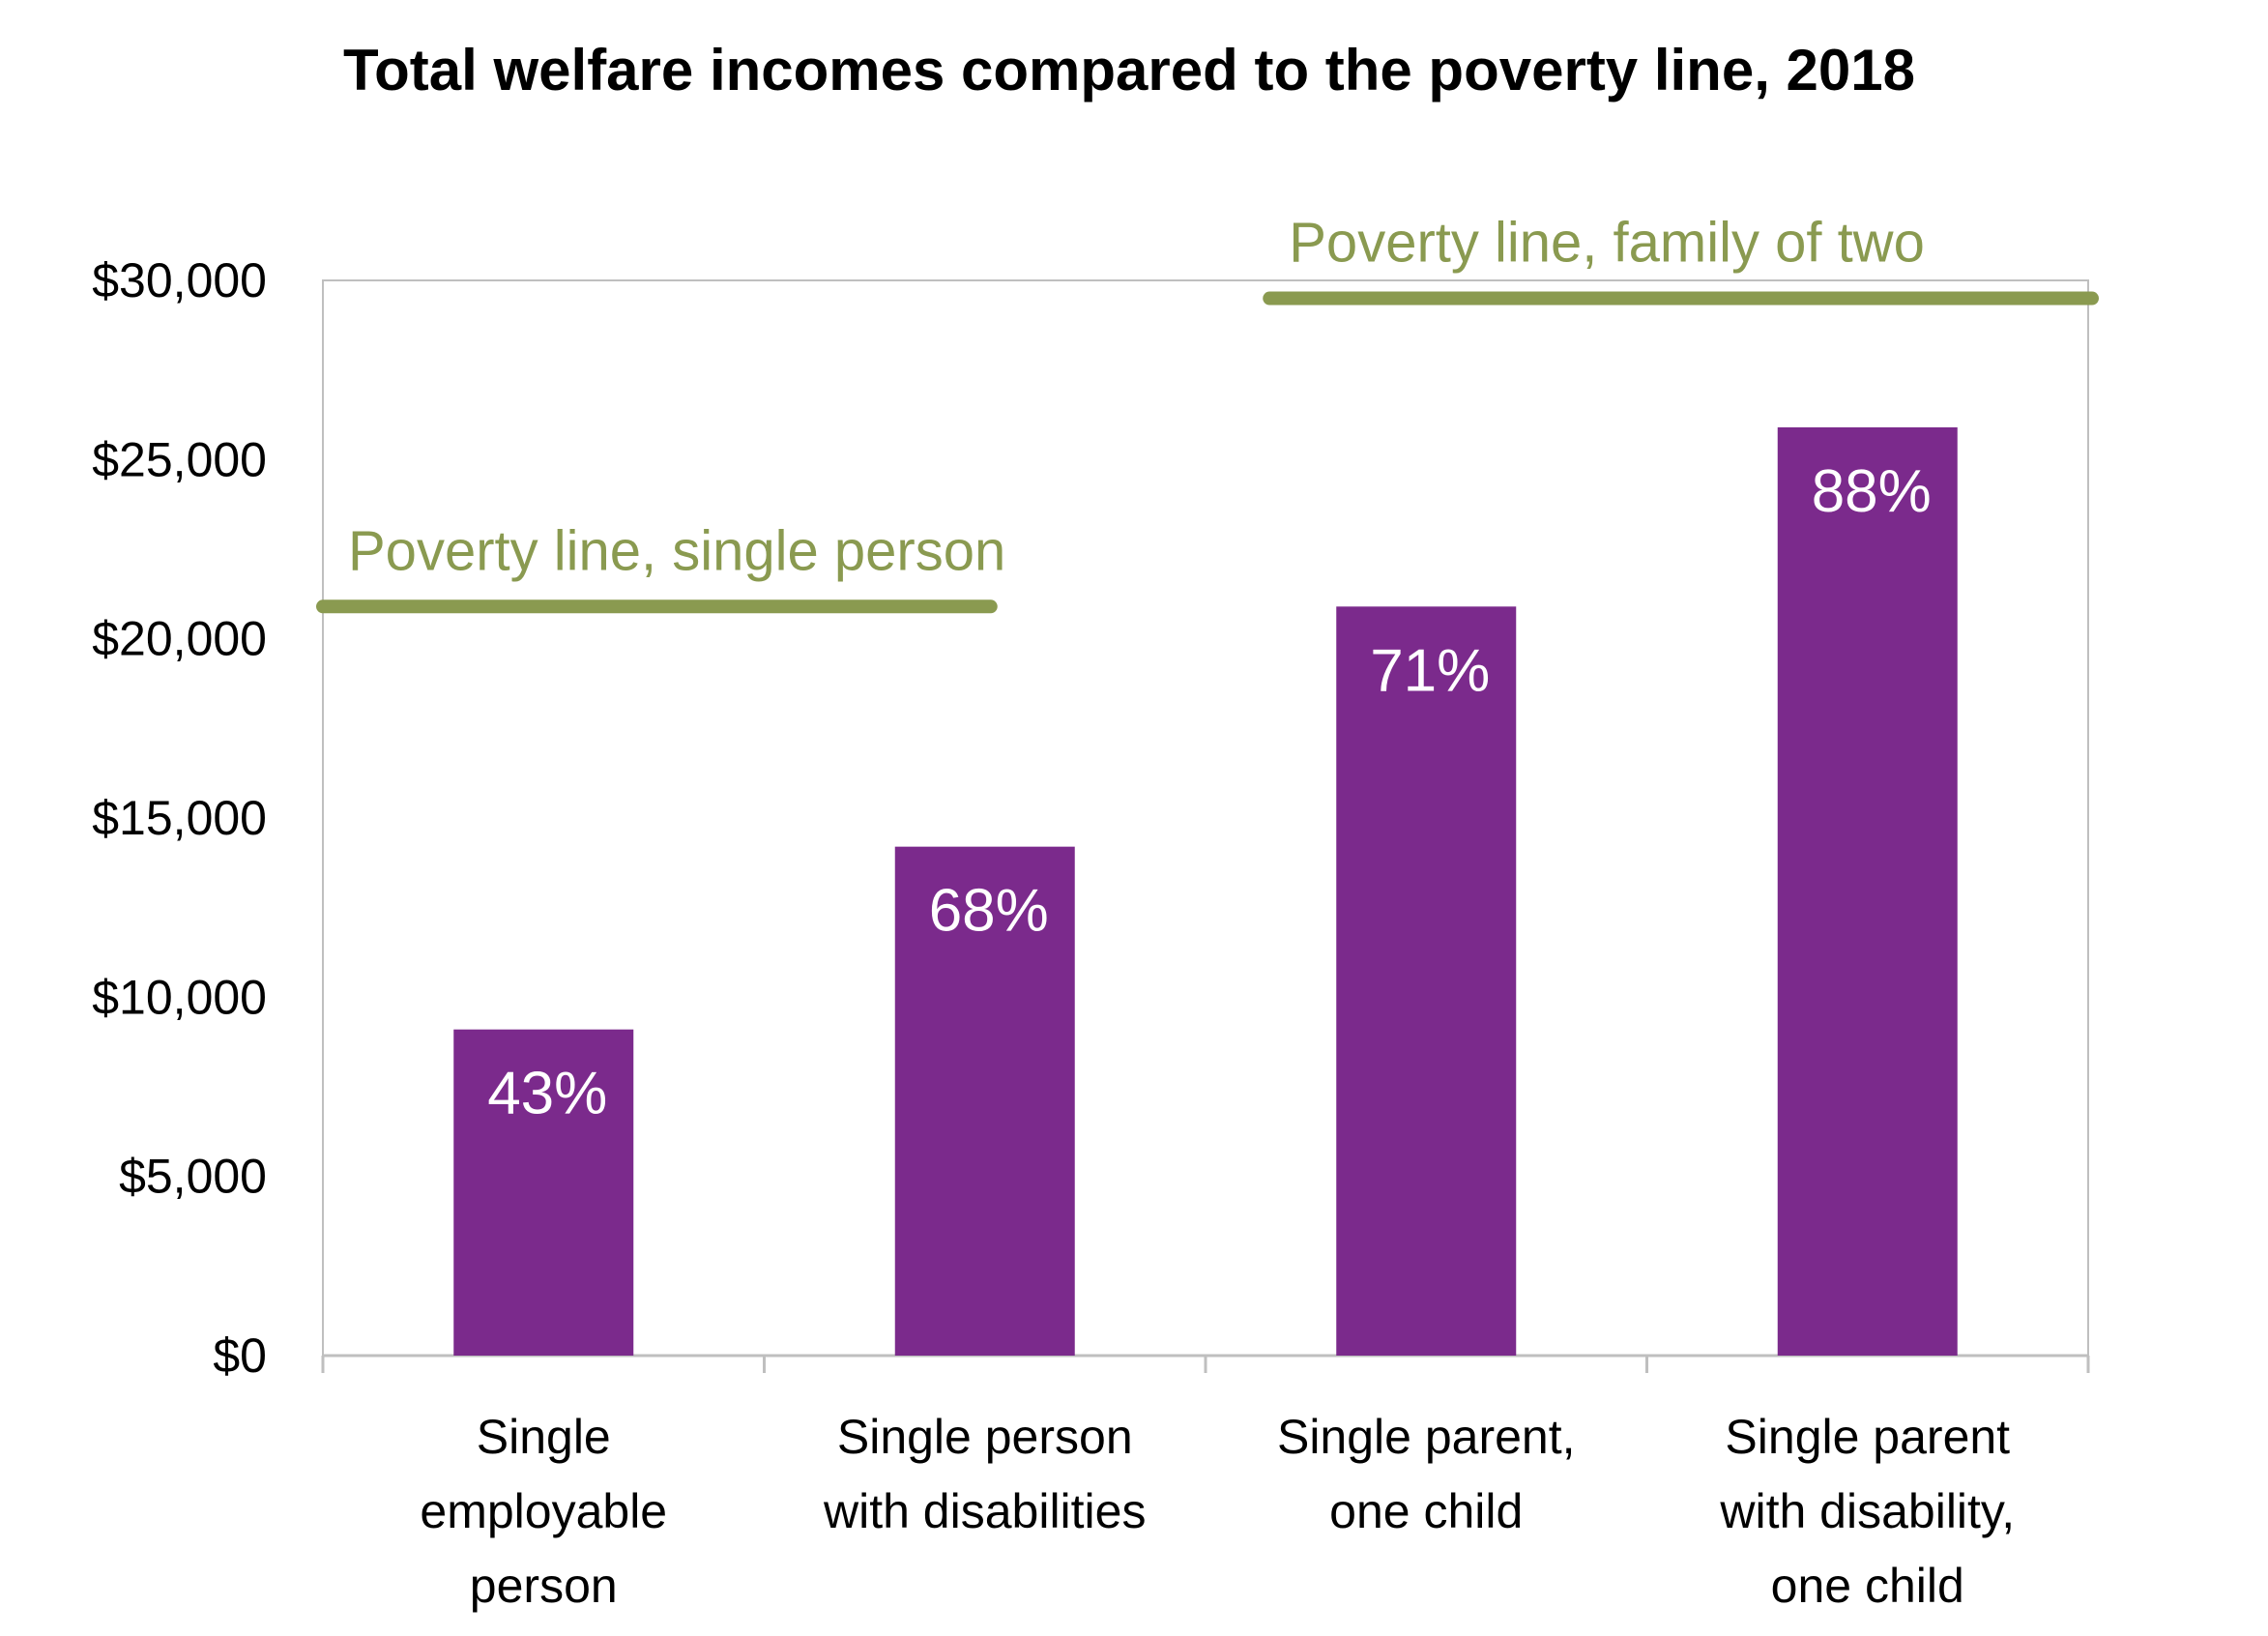  Describe the element at coordinates (1430, 670) in the screenshot. I see `bar-data-label: 71%` at that location.